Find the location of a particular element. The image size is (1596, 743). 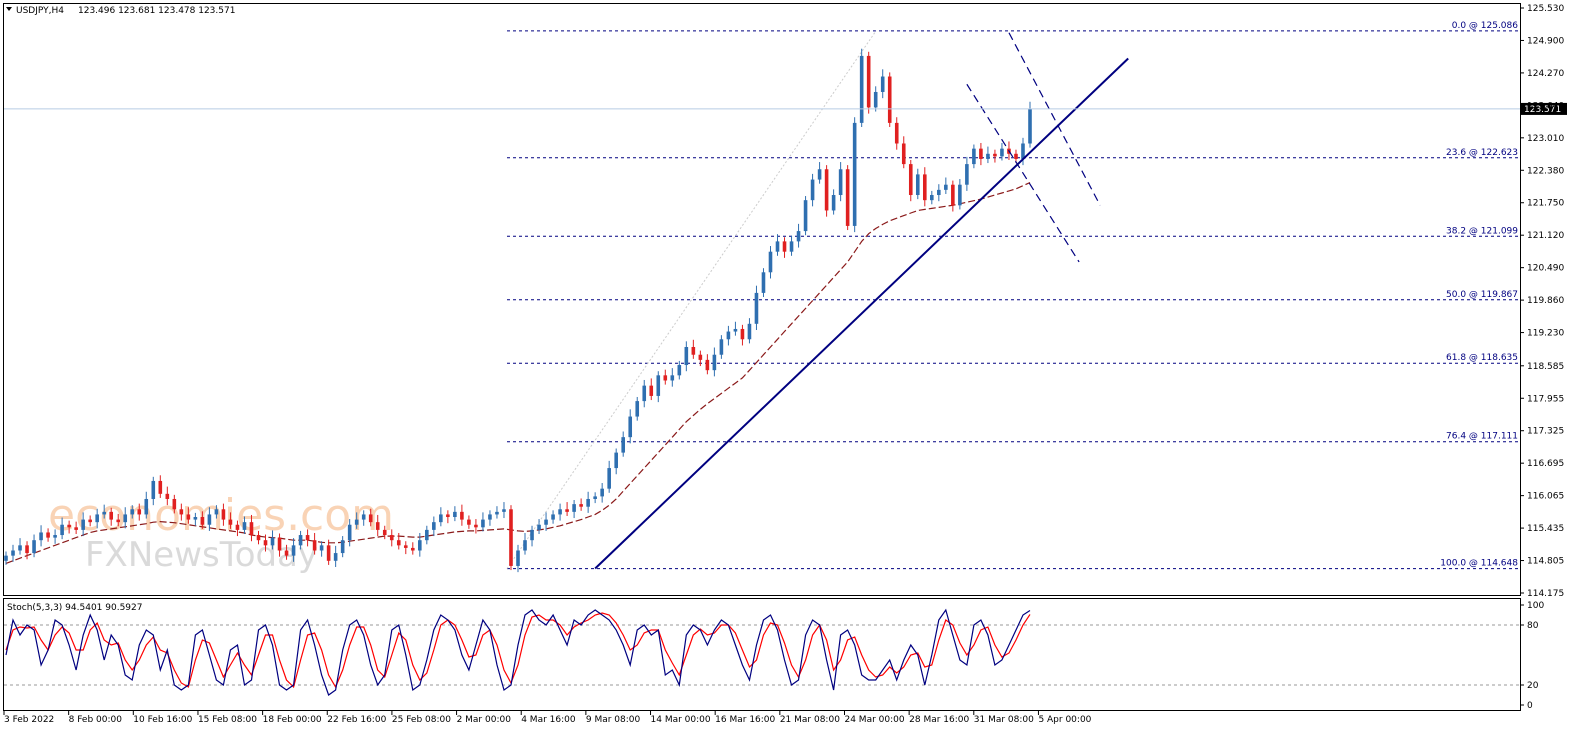

price-tick-label: 121.120 is located at coordinates (1545, 236).